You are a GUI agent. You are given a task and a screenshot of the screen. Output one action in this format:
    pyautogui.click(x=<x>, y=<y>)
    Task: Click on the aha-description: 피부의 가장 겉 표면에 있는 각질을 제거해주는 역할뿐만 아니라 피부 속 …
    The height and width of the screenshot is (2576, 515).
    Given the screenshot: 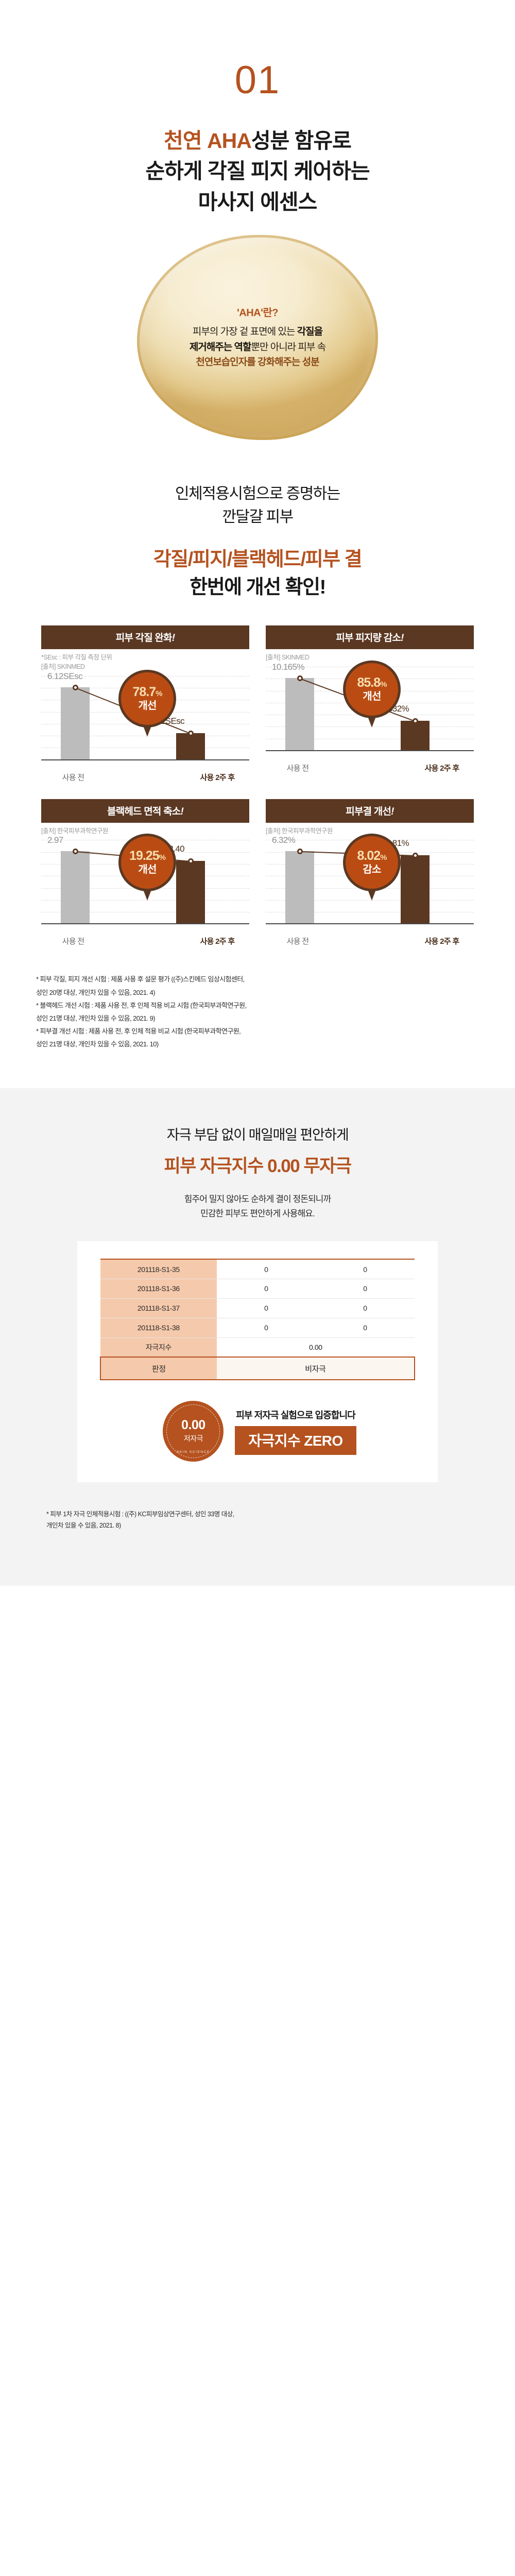 What is the action you would take?
    pyautogui.click(x=257, y=347)
    